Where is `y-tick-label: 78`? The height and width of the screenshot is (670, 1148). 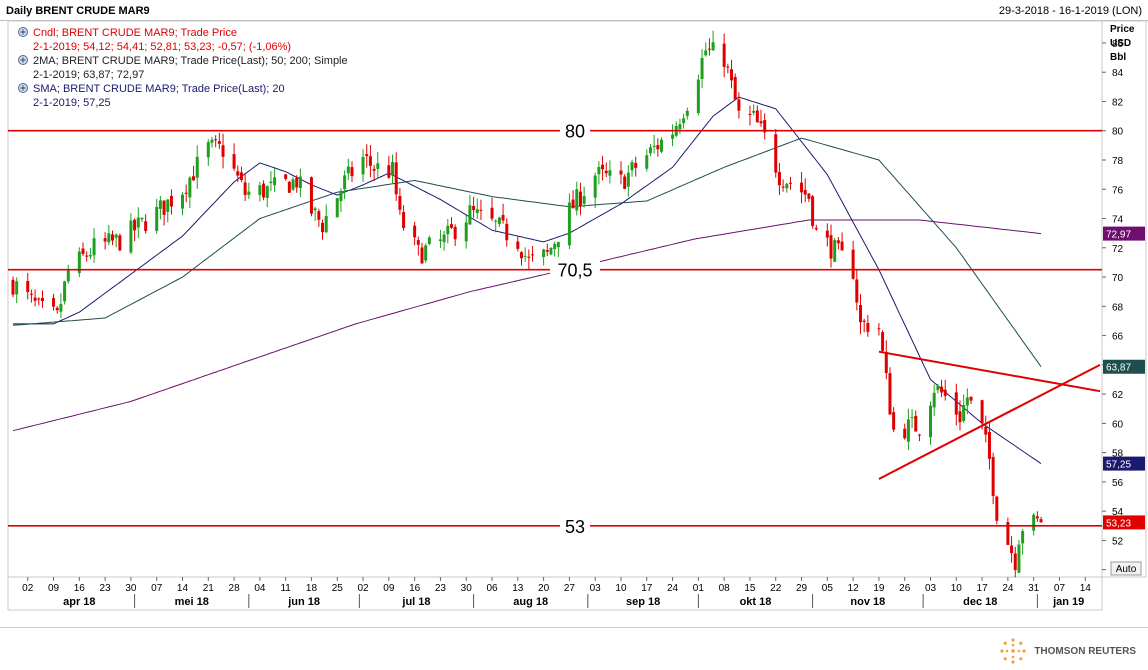 y-tick-label: 78 is located at coordinates (1118, 161).